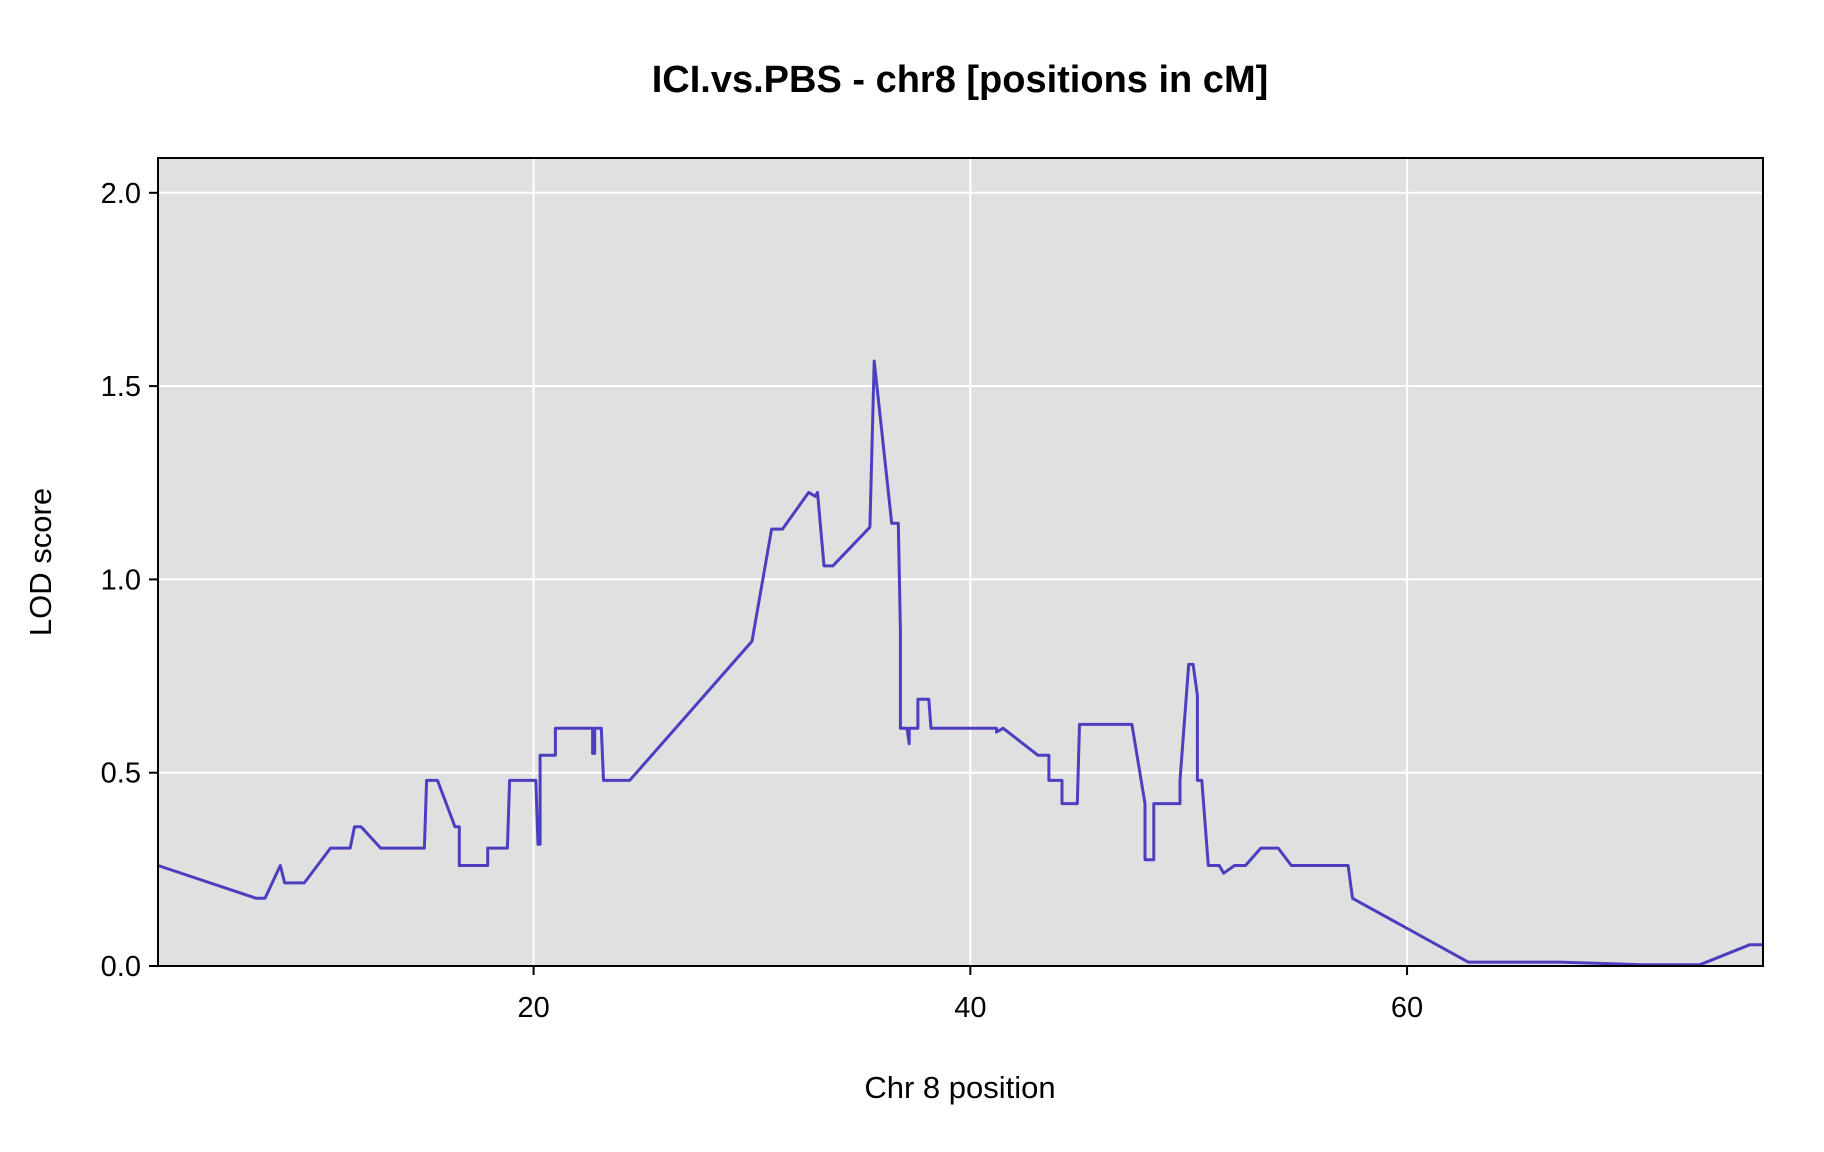 The height and width of the screenshot is (1152, 1824). I want to click on y-tick-label: 0.0, so click(121, 967).